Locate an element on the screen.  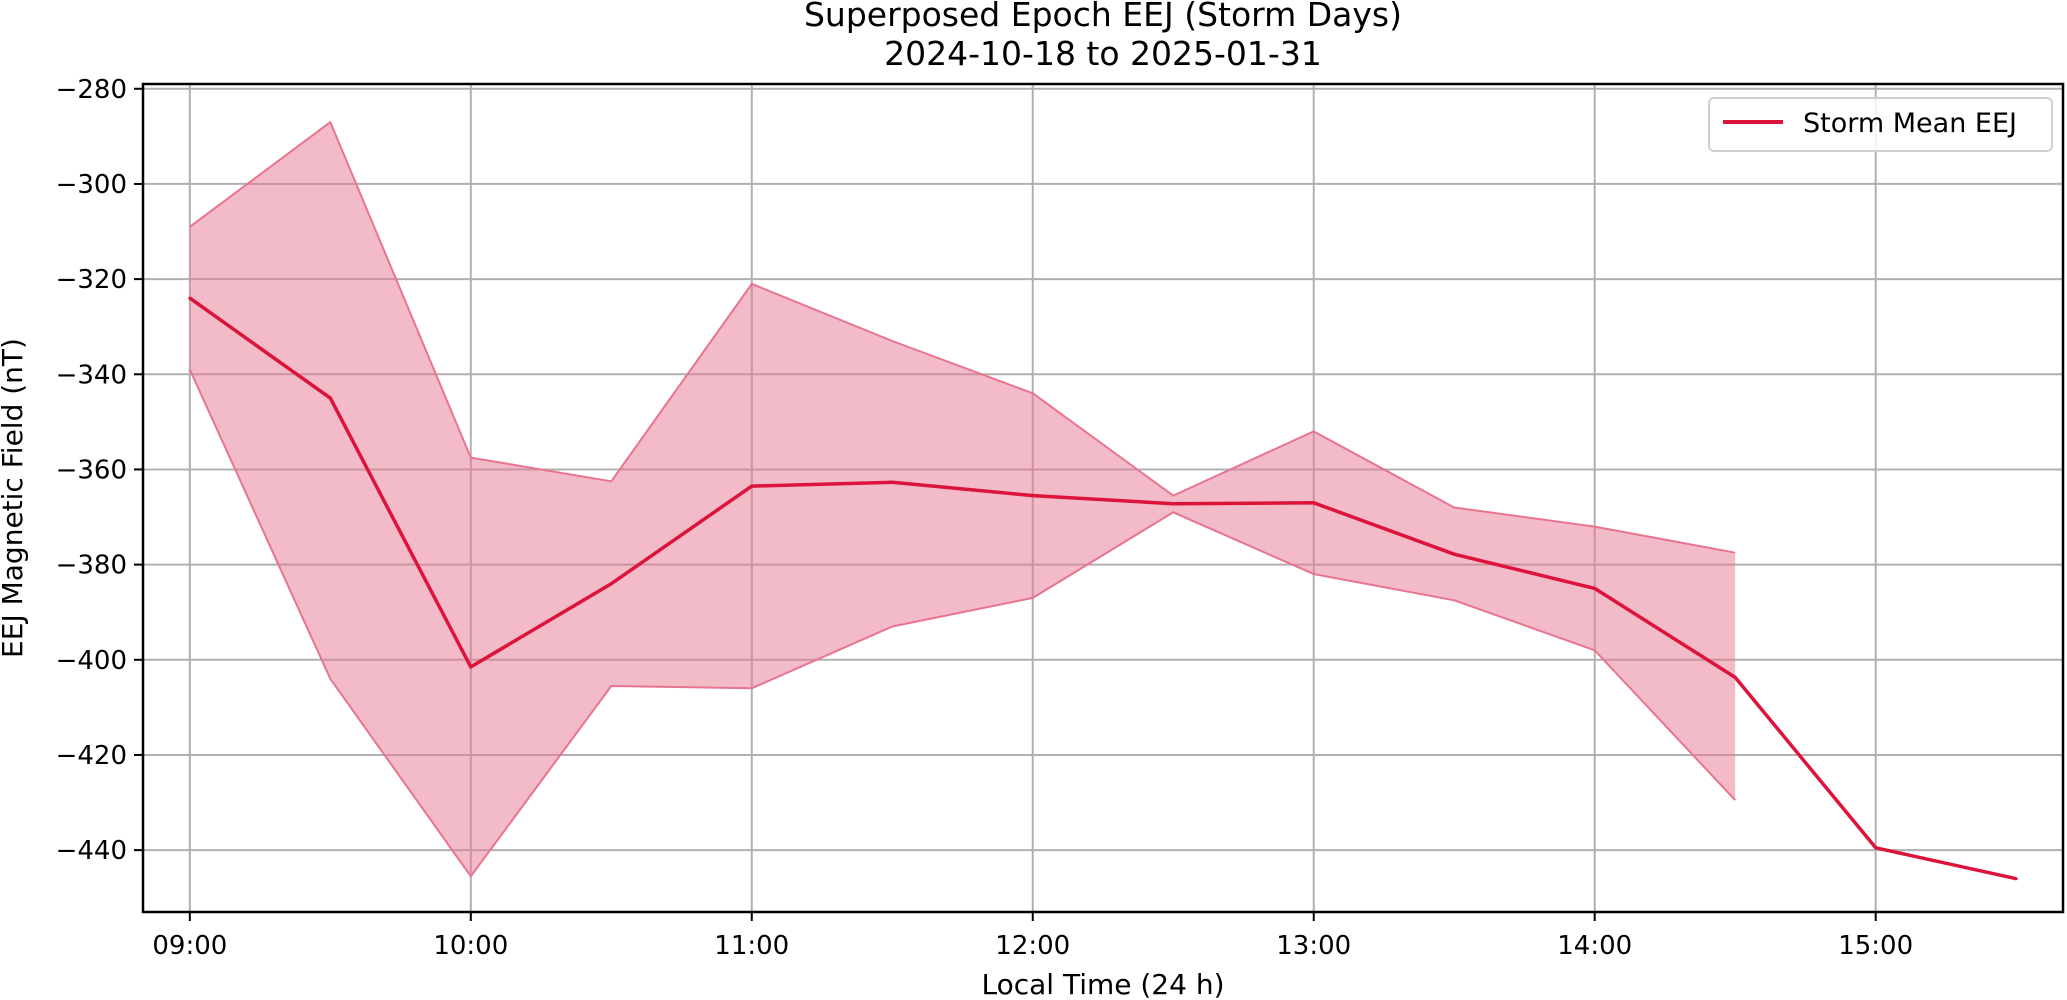
y-tick-label: −420 is located at coordinates (91, 756).